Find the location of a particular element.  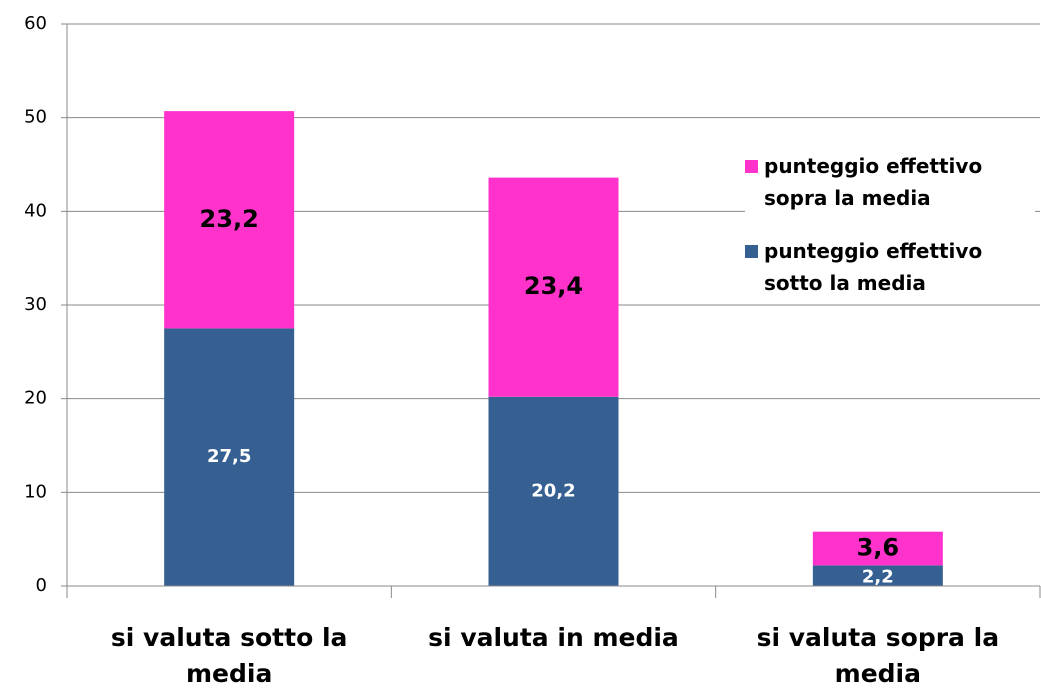

x-tick-label: si valuta sotto la media is located at coordinates (229, 655).